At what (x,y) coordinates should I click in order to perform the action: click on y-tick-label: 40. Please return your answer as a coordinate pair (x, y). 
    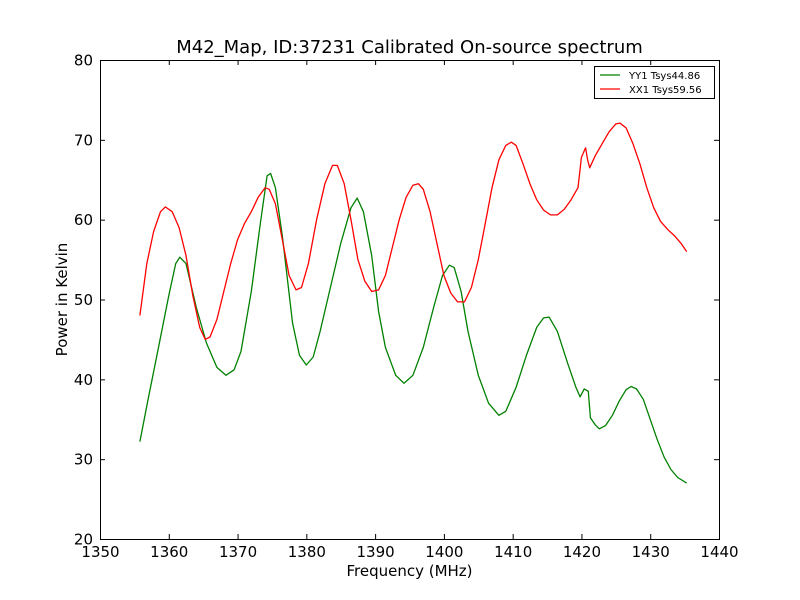
    Looking at the image, I should click on (83, 380).